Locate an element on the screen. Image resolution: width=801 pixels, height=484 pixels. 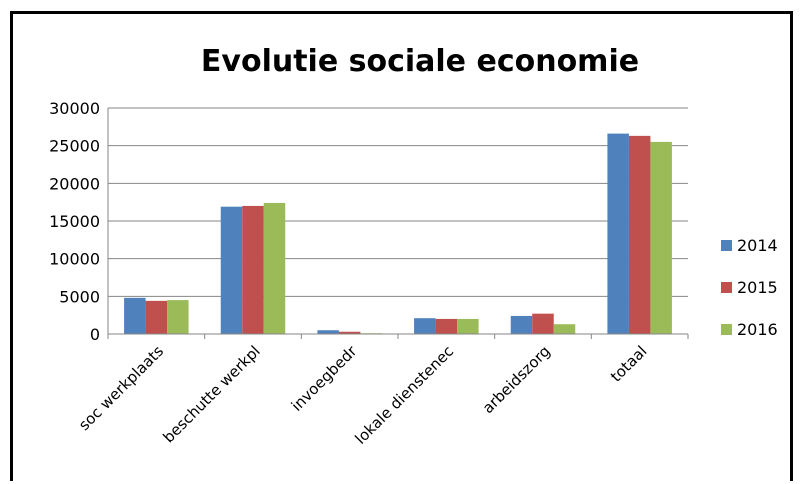
x-tick-label: invoegbedr is located at coordinates (324, 378).